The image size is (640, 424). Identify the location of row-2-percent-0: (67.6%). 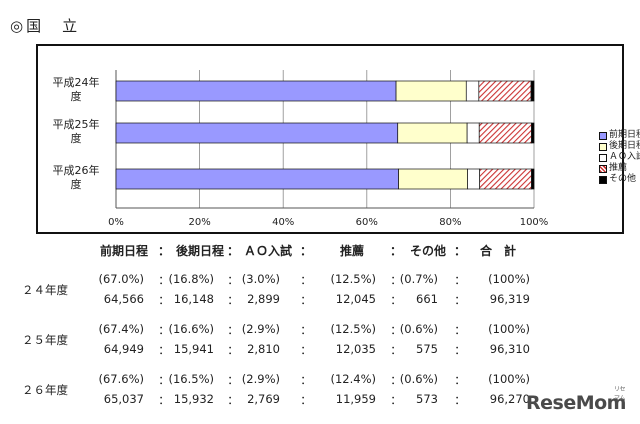
(121, 379).